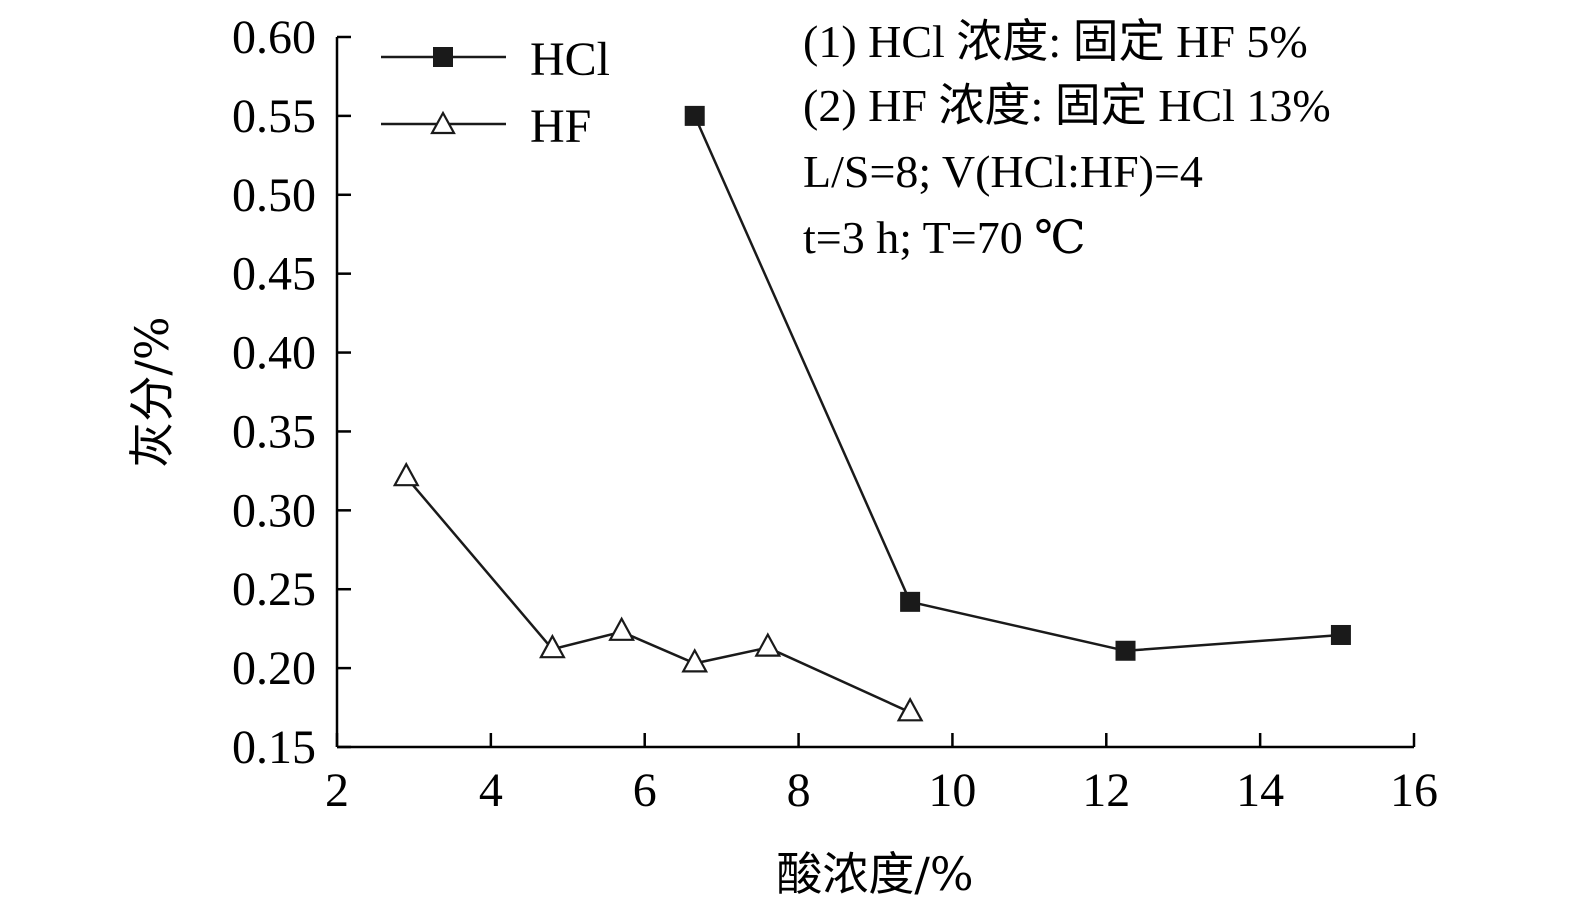 The image size is (1575, 919). Describe the element at coordinates (874, 874) in the screenshot. I see `x-axis-title: 酸浓度/%` at that location.